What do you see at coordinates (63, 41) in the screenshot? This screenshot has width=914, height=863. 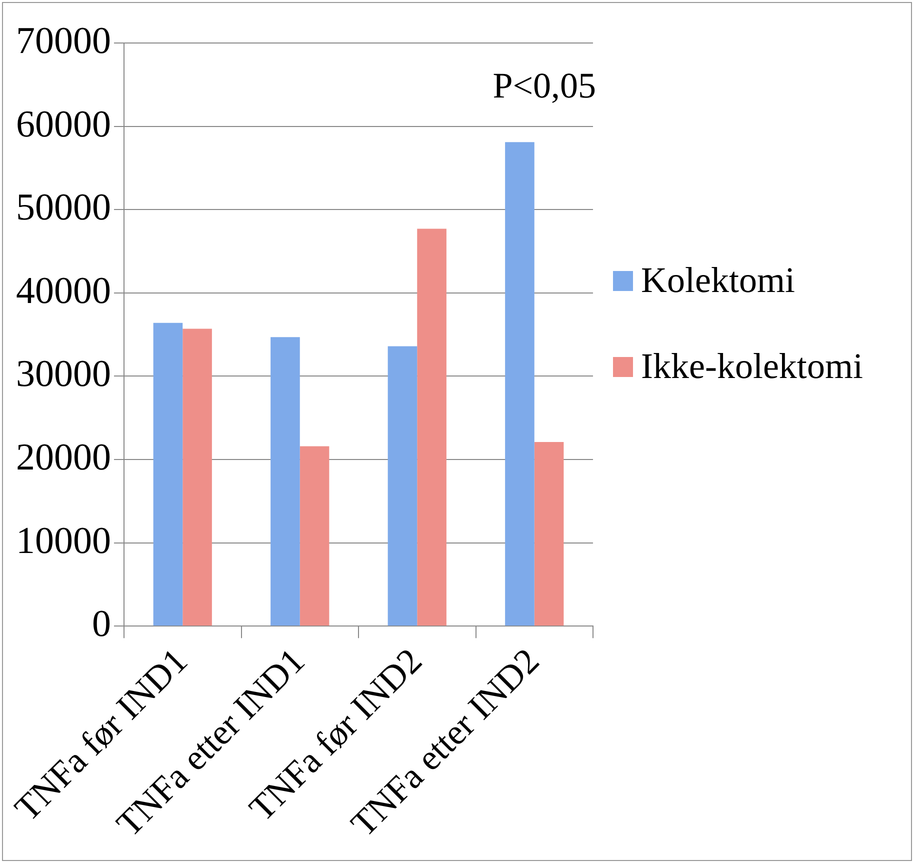 I see `y-tick-label: 70000` at bounding box center [63, 41].